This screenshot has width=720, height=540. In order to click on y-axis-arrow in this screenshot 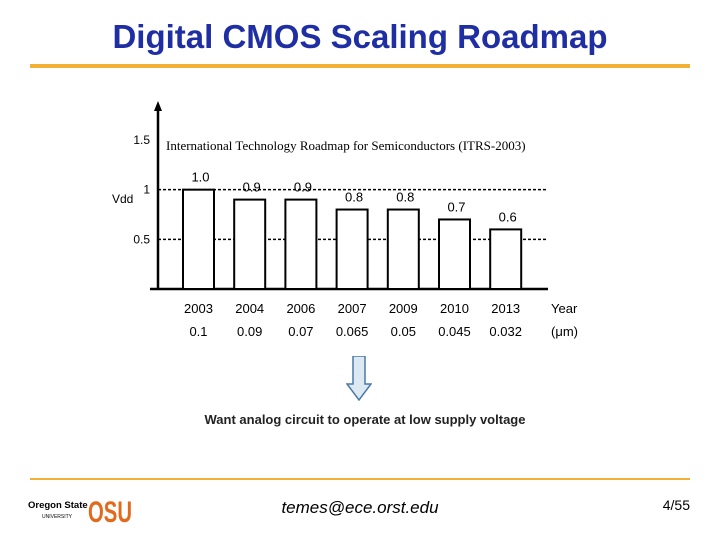, I will do `click(158, 106)`.